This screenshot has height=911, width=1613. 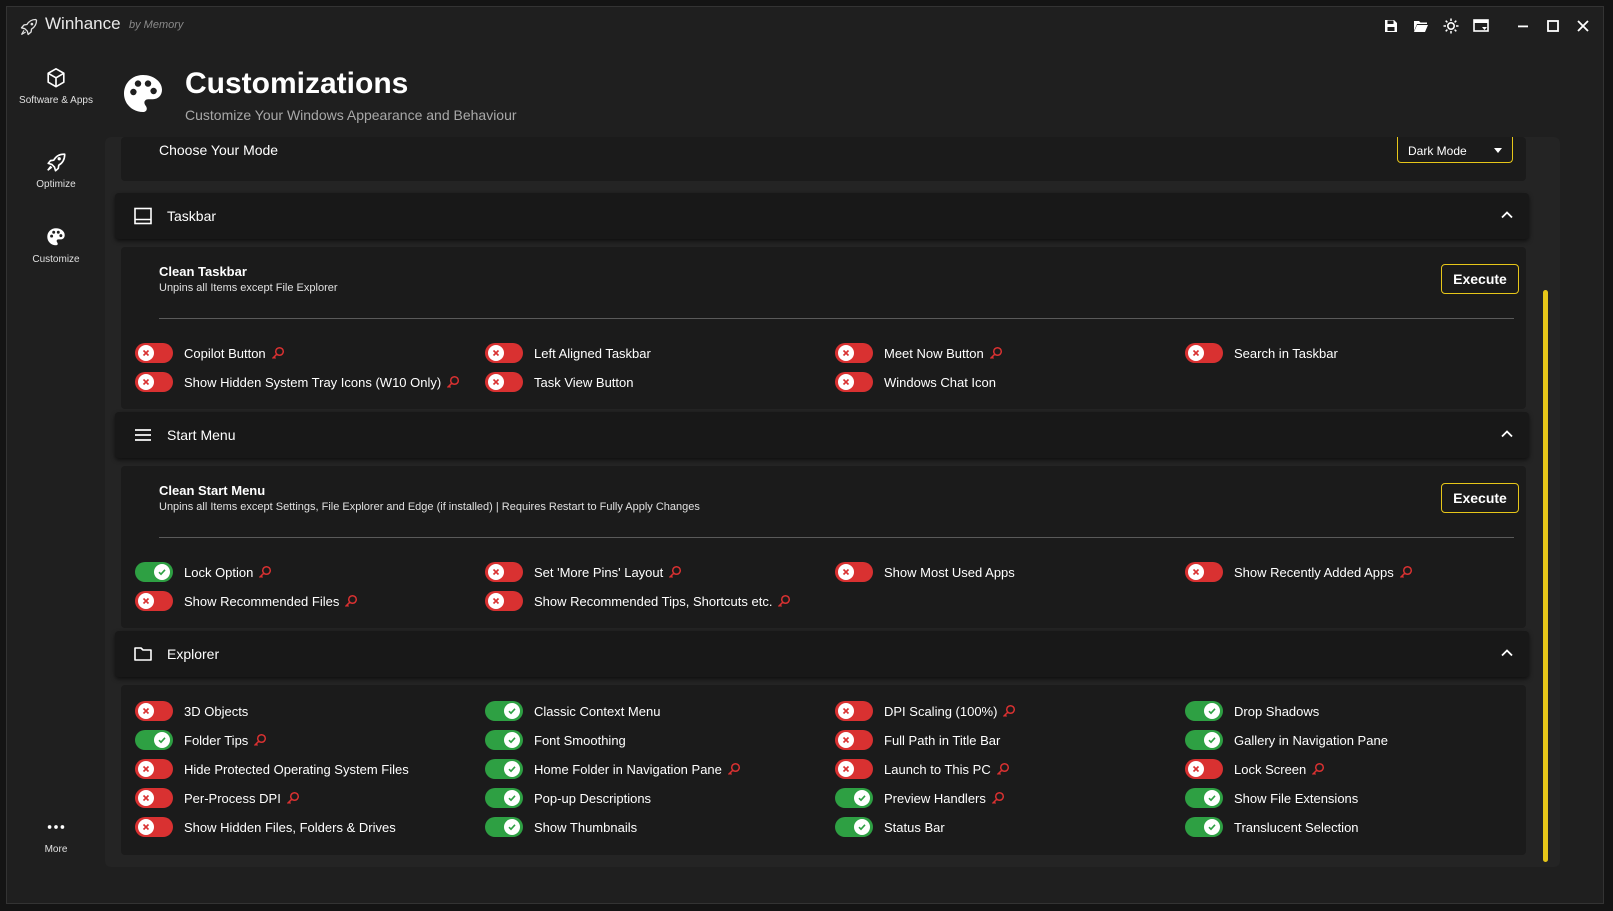 I want to click on toggle-setting: Folder Tips, so click(x=201, y=740).